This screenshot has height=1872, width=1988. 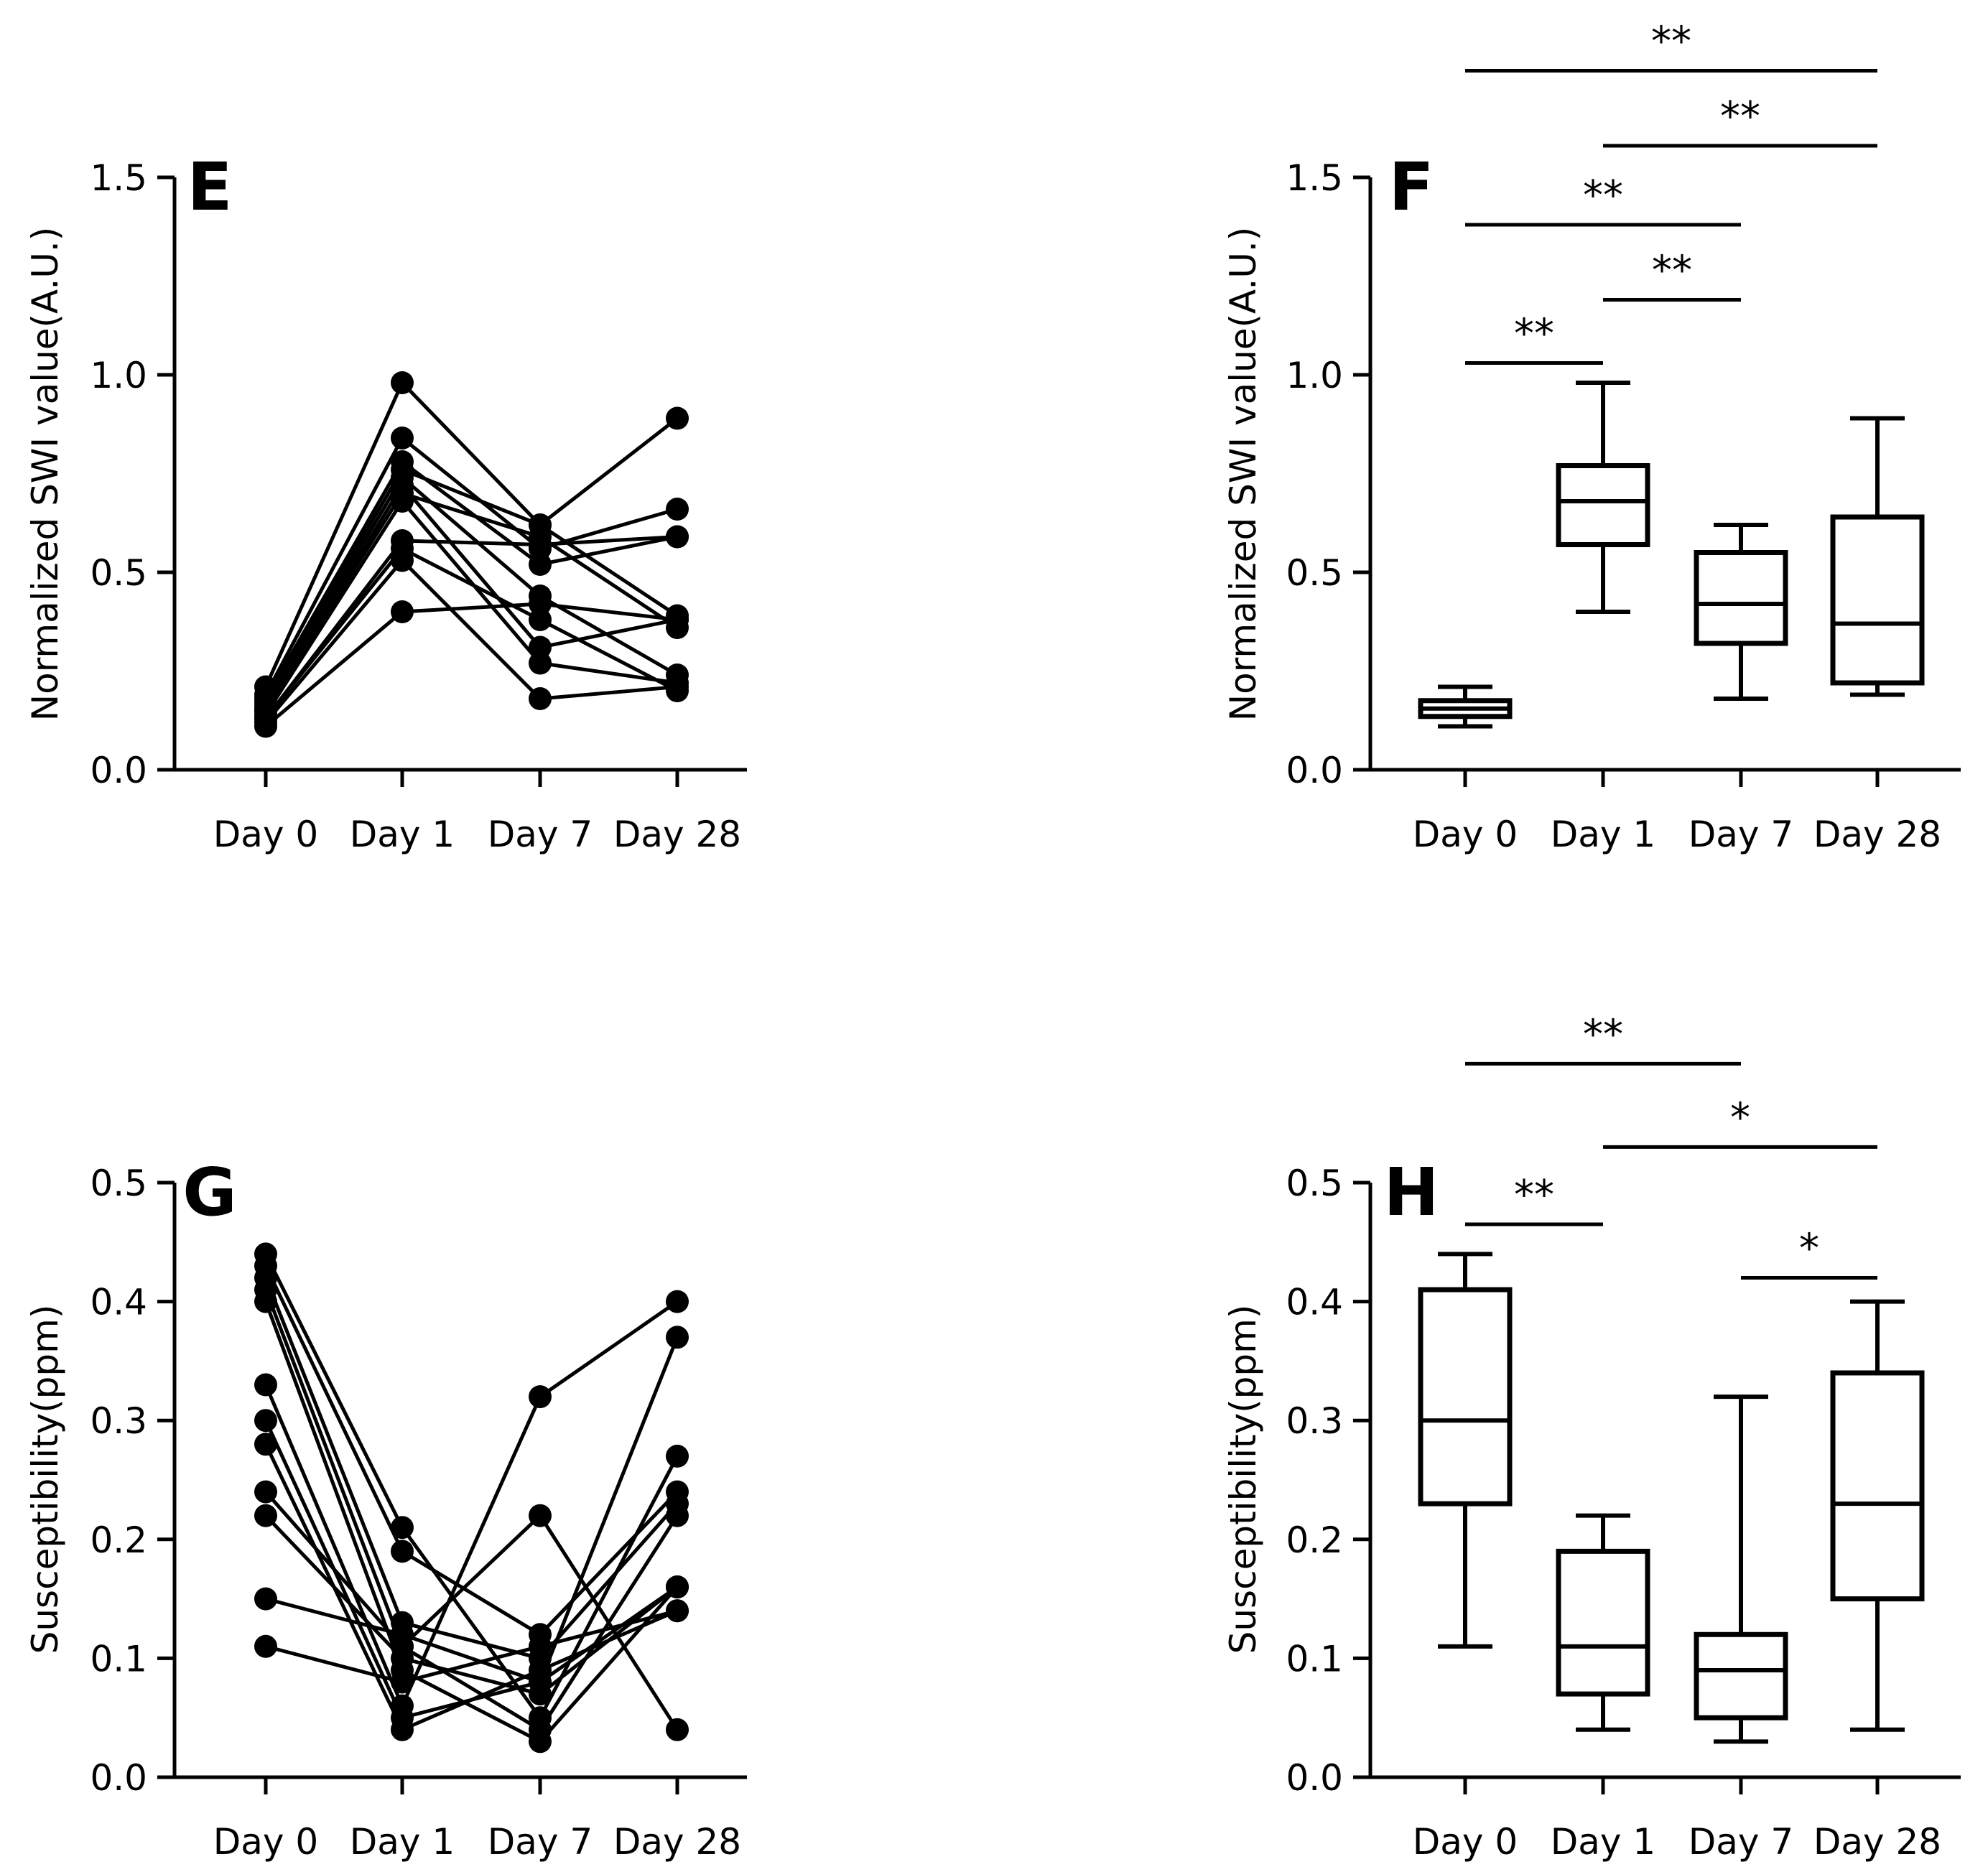 What do you see at coordinates (1314, 178) in the screenshot?
I see `y-tick-label: 1.5` at bounding box center [1314, 178].